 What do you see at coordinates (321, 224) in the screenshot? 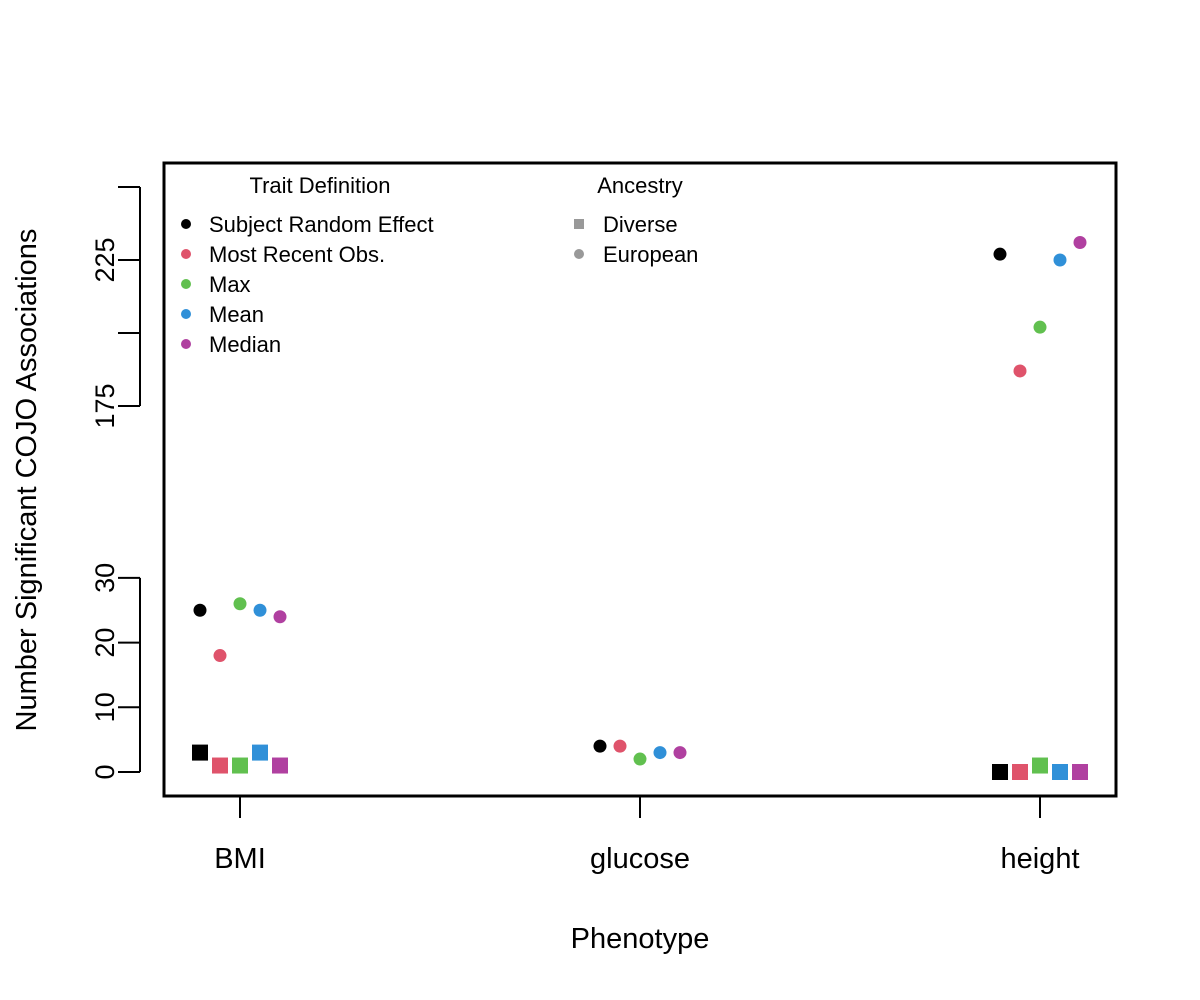
I see `legend-label: Subject Random Effect` at bounding box center [321, 224].